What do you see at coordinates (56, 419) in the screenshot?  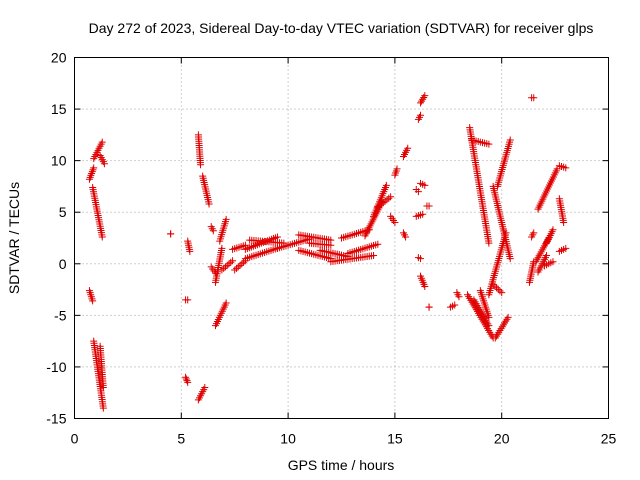 I see `y-tick-label: -15` at bounding box center [56, 419].